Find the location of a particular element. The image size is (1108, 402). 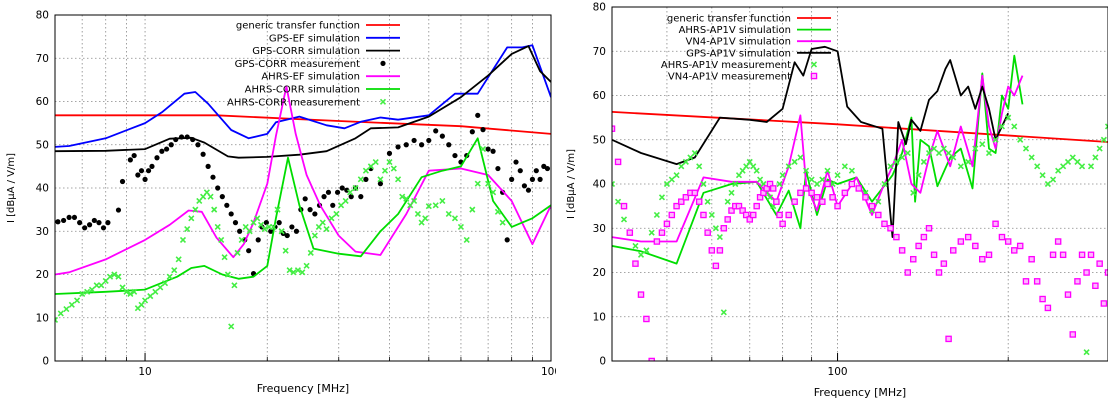

y-tick-label: 50 is located at coordinates (42, 145).